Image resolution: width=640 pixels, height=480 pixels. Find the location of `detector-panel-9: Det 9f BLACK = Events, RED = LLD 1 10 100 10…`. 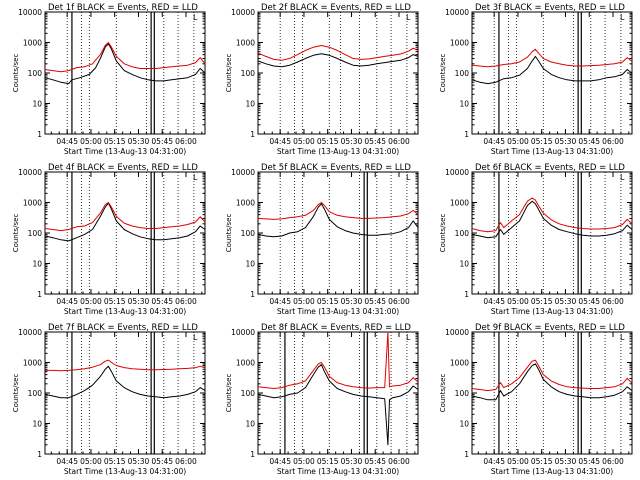

detector-panel-9: Det 9f BLACK = Events, RED = LLD 1 10 100 10… is located at coordinates (536, 399).